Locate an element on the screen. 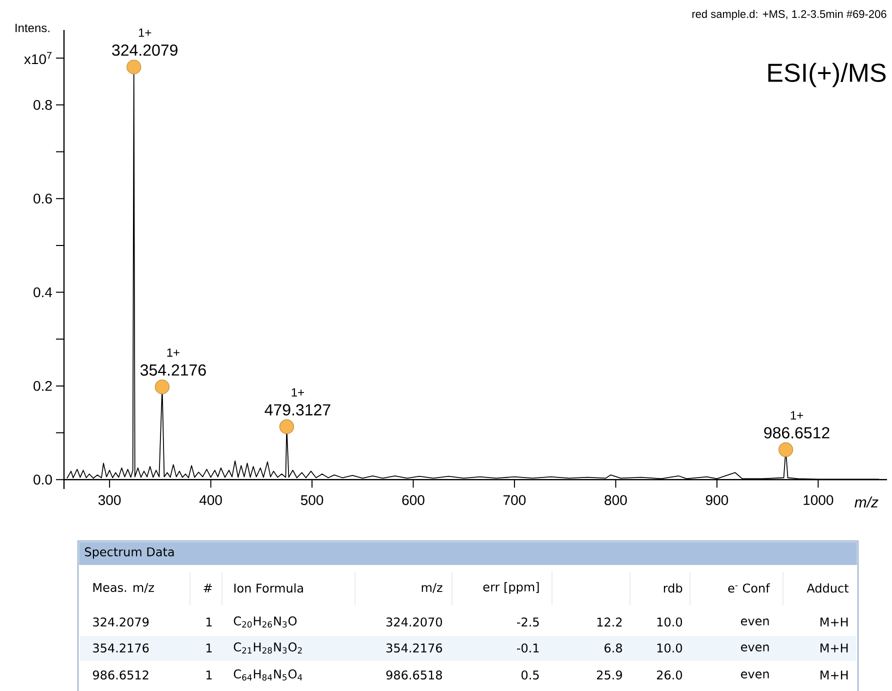  text: 6.8 is located at coordinates (613, 648).